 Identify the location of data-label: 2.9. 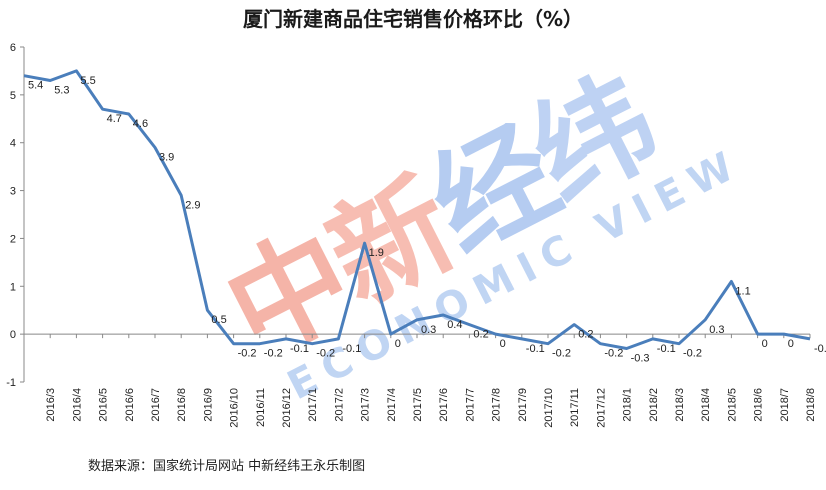
(192, 205).